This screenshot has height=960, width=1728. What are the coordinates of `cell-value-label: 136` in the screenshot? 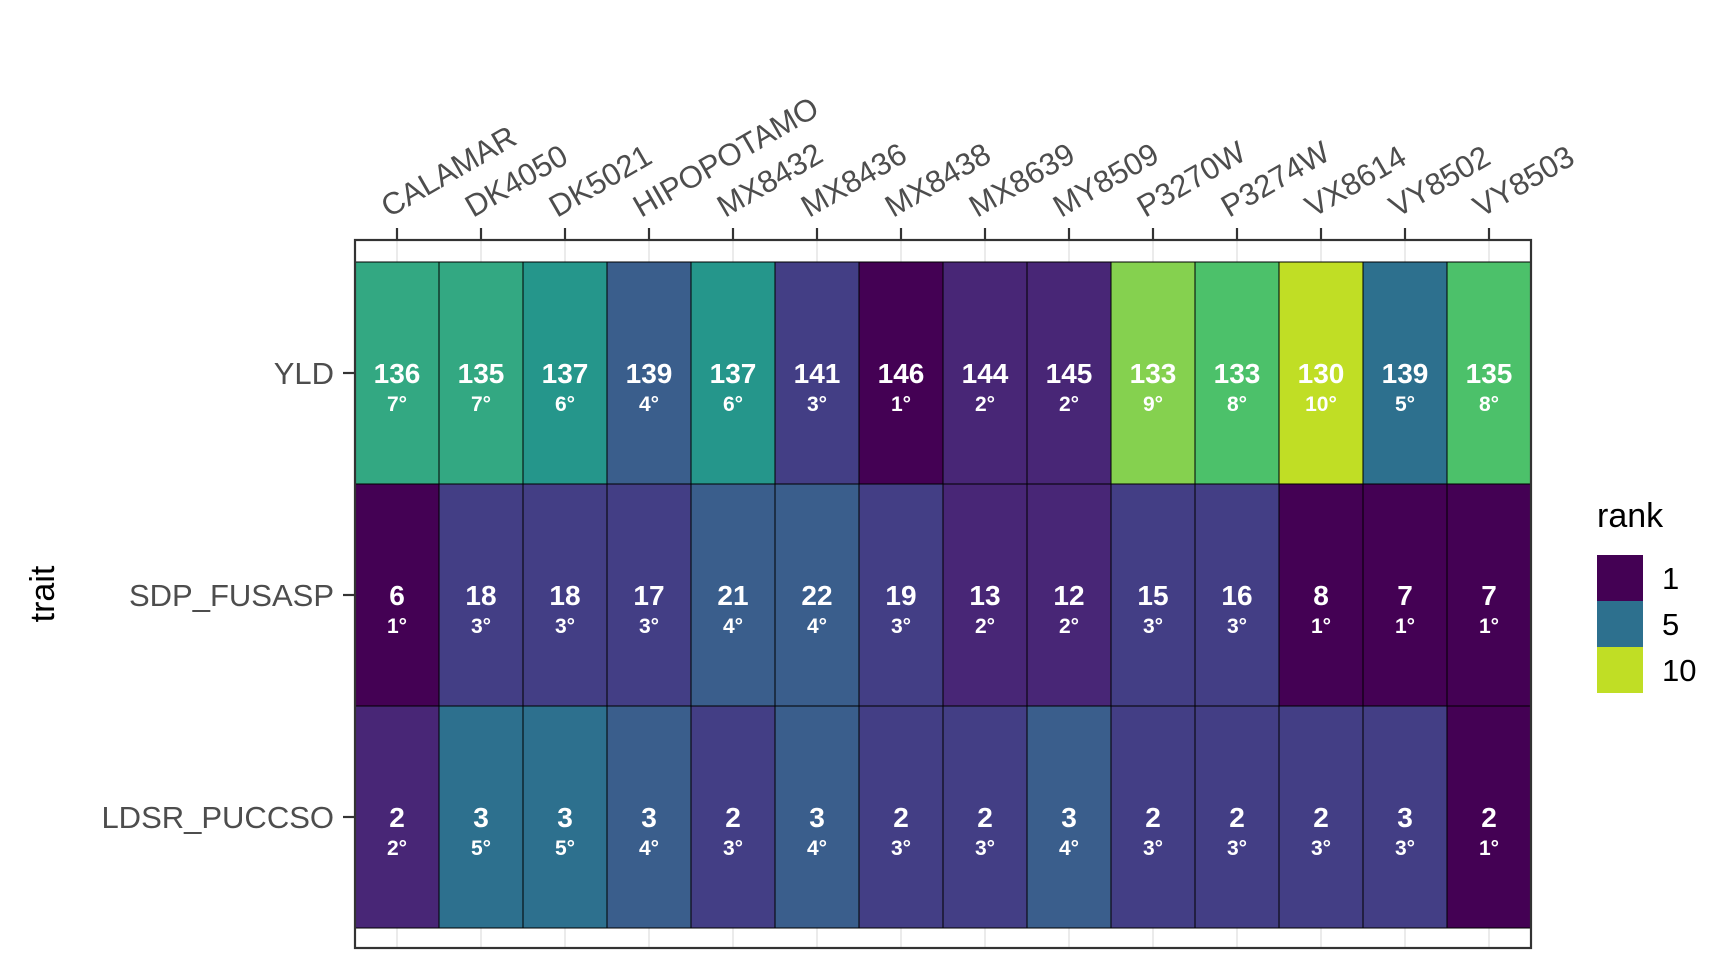 It's located at (397, 373).